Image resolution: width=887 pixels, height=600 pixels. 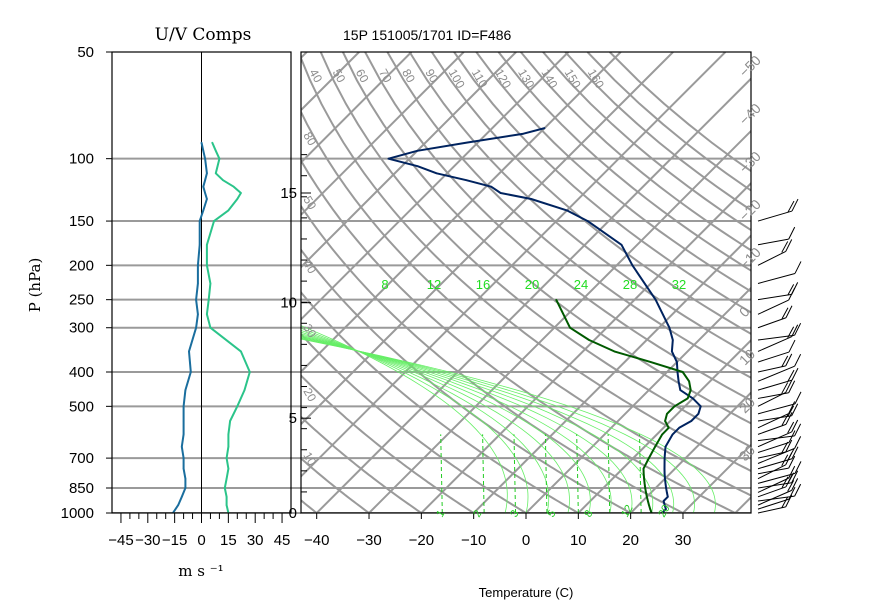 I want to click on wind-tick-label: −30, so click(x=147, y=540).